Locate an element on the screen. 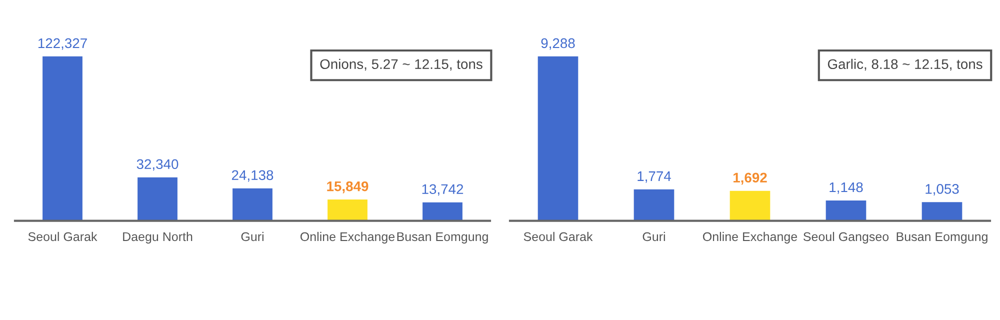 This screenshot has height=320, width=1000. data-label: 24,138 is located at coordinates (253, 176).